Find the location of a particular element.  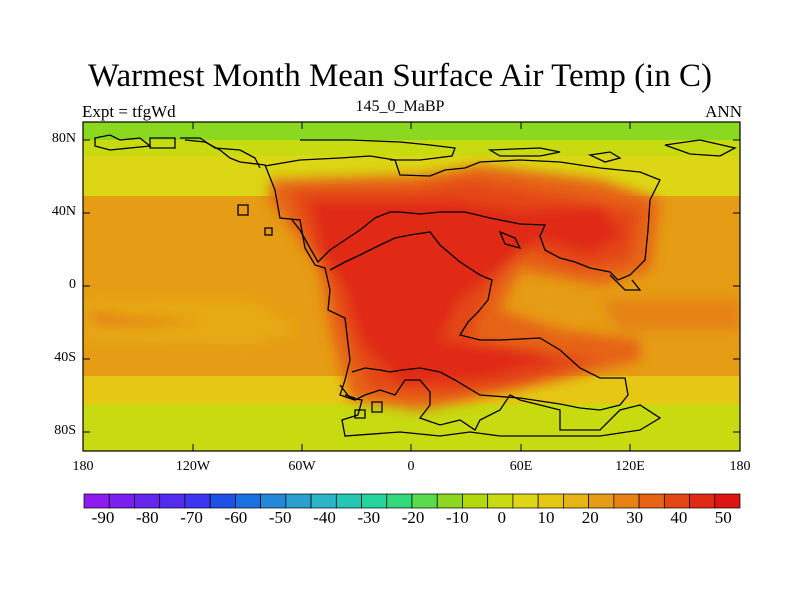

colorbar-tick-label: -60 is located at coordinates (236, 517).